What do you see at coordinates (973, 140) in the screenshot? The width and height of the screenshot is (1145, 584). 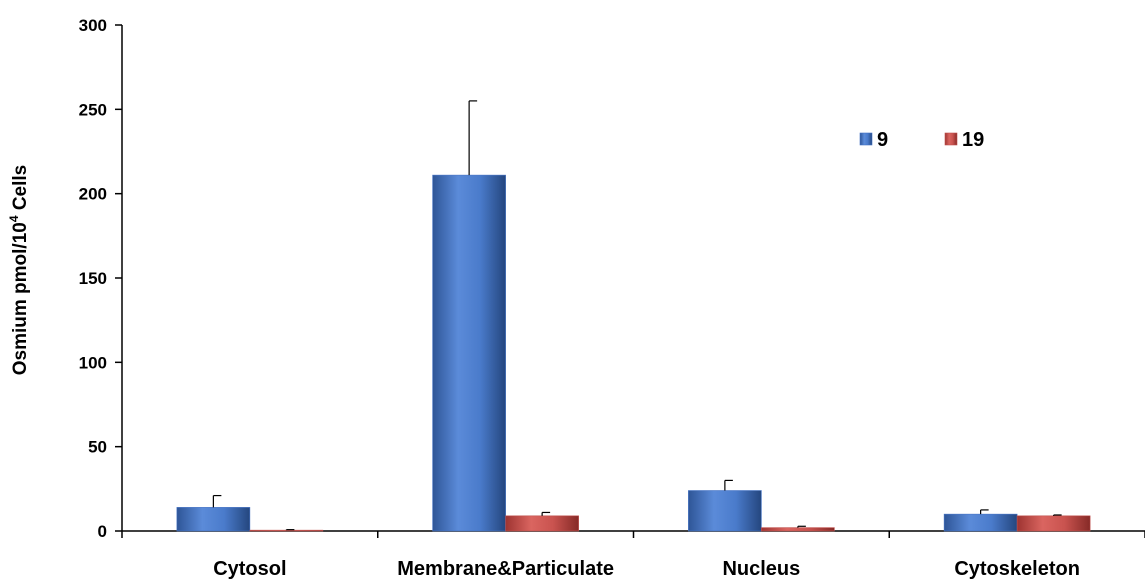 I see `legend-label-19: 19` at bounding box center [973, 140].